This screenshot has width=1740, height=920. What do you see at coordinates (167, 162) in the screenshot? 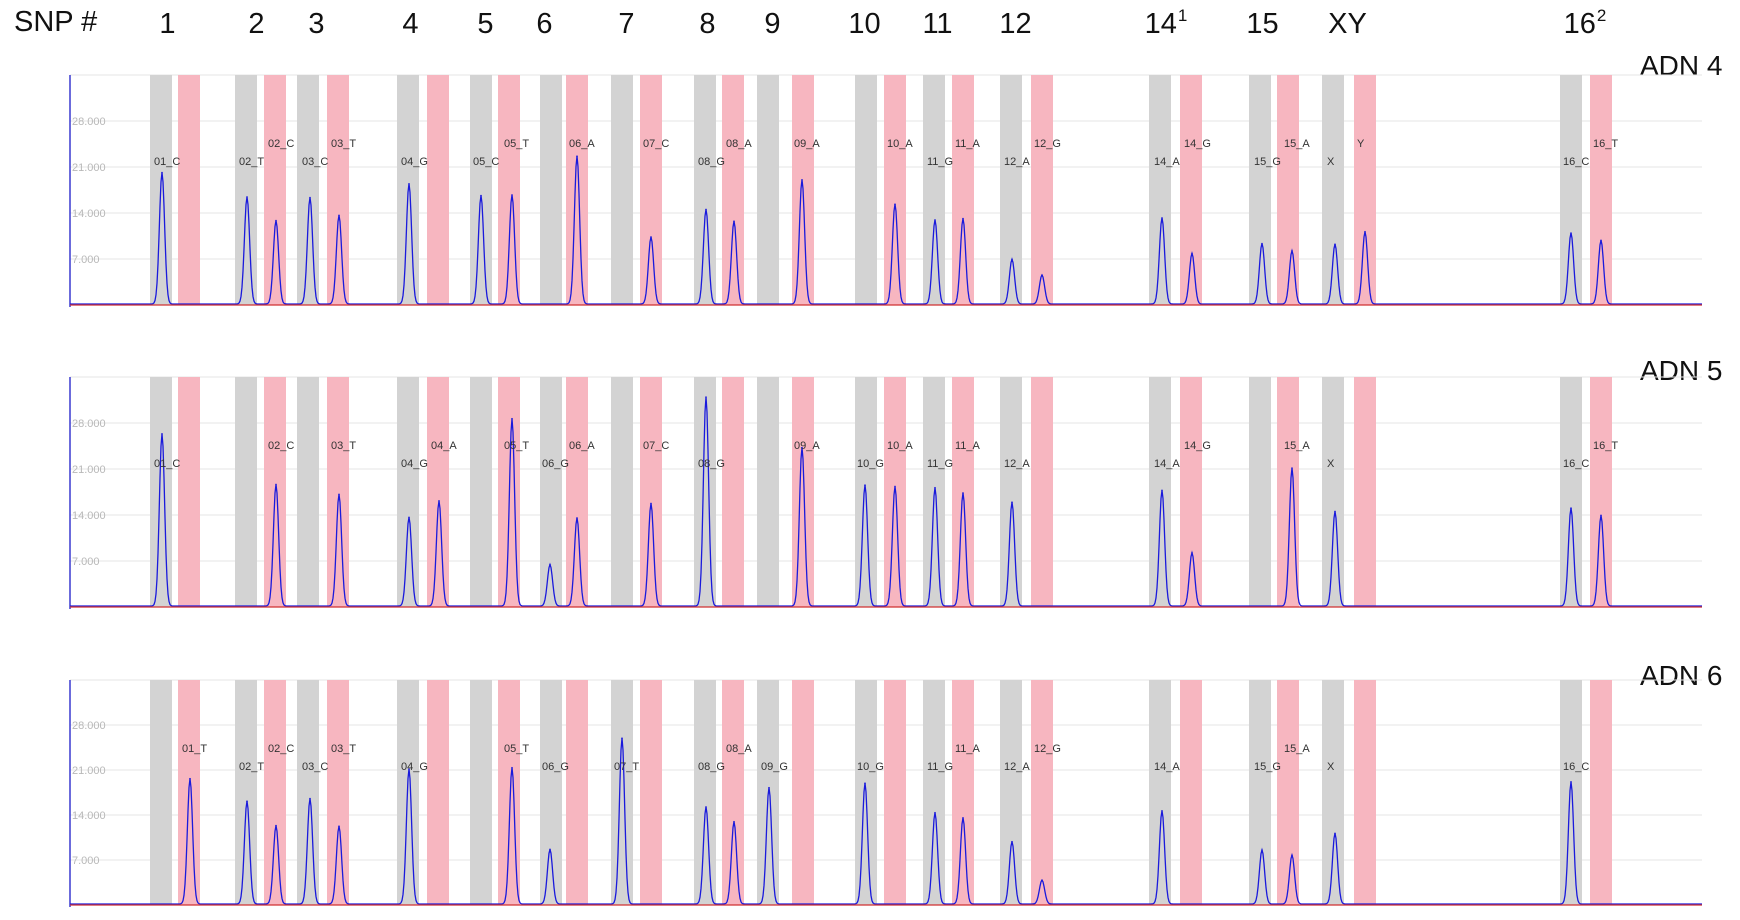
I see `peak-label: 01_C` at bounding box center [167, 162].